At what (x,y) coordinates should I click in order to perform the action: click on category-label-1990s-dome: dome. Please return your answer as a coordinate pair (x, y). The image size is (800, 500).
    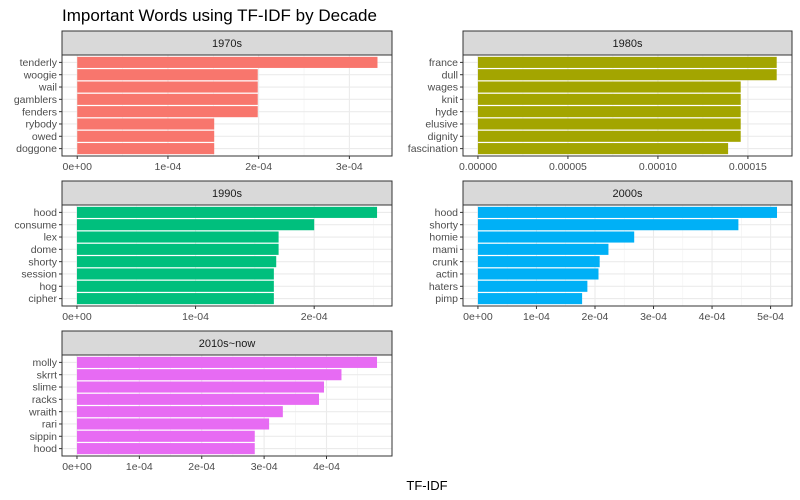
    Looking at the image, I should click on (44, 250).